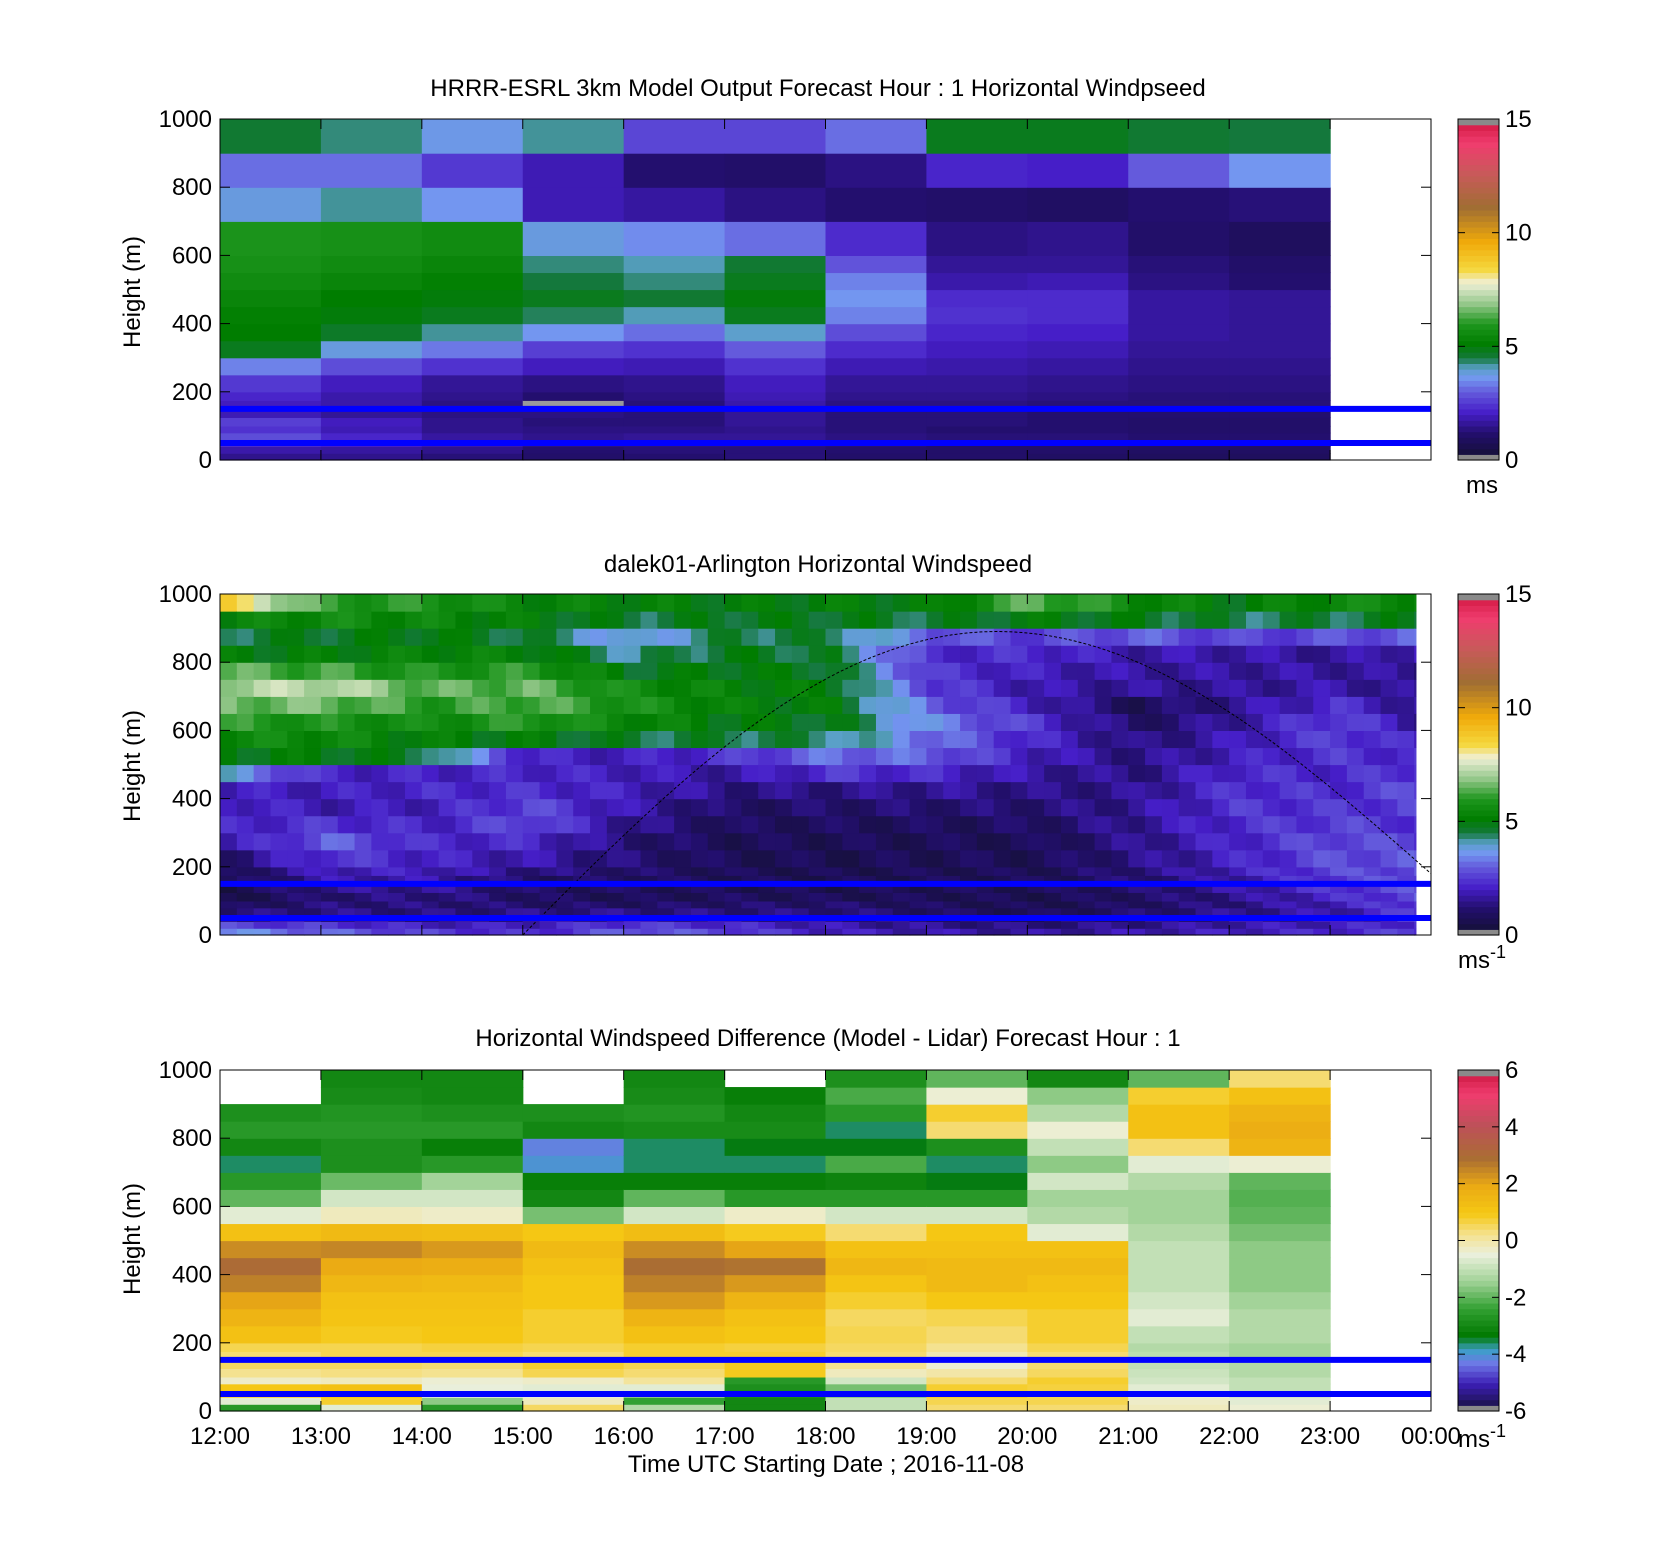  What do you see at coordinates (192, 187) in the screenshot?
I see `y-tick-label: 800` at bounding box center [192, 187].